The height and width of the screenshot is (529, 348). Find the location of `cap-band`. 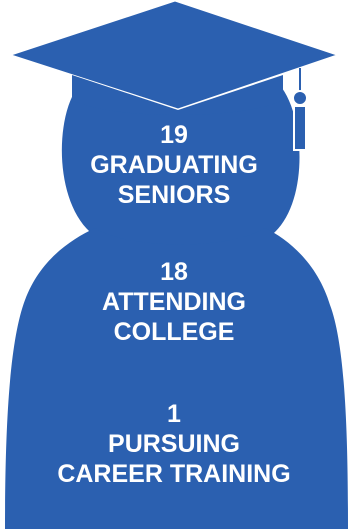

cap-band is located at coordinates (177, 95).